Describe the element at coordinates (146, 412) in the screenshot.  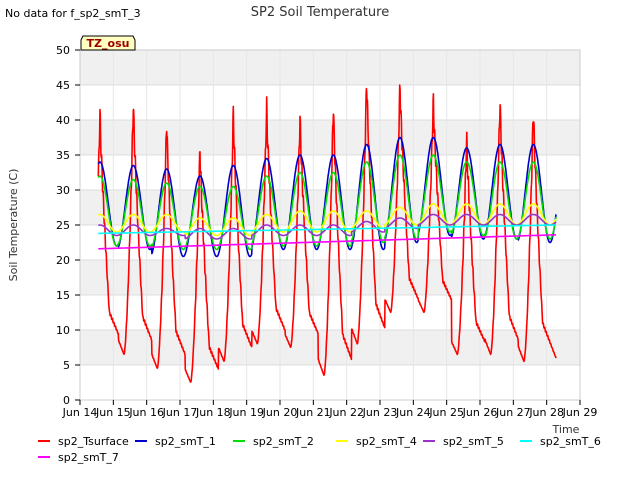
I see `x-tick-label: Jun 16` at that location.